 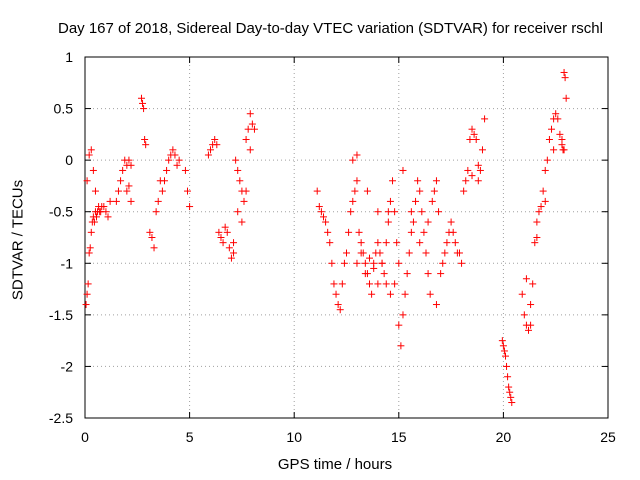 What do you see at coordinates (85, 437) in the screenshot?
I see `x-tick-label: 0` at bounding box center [85, 437].